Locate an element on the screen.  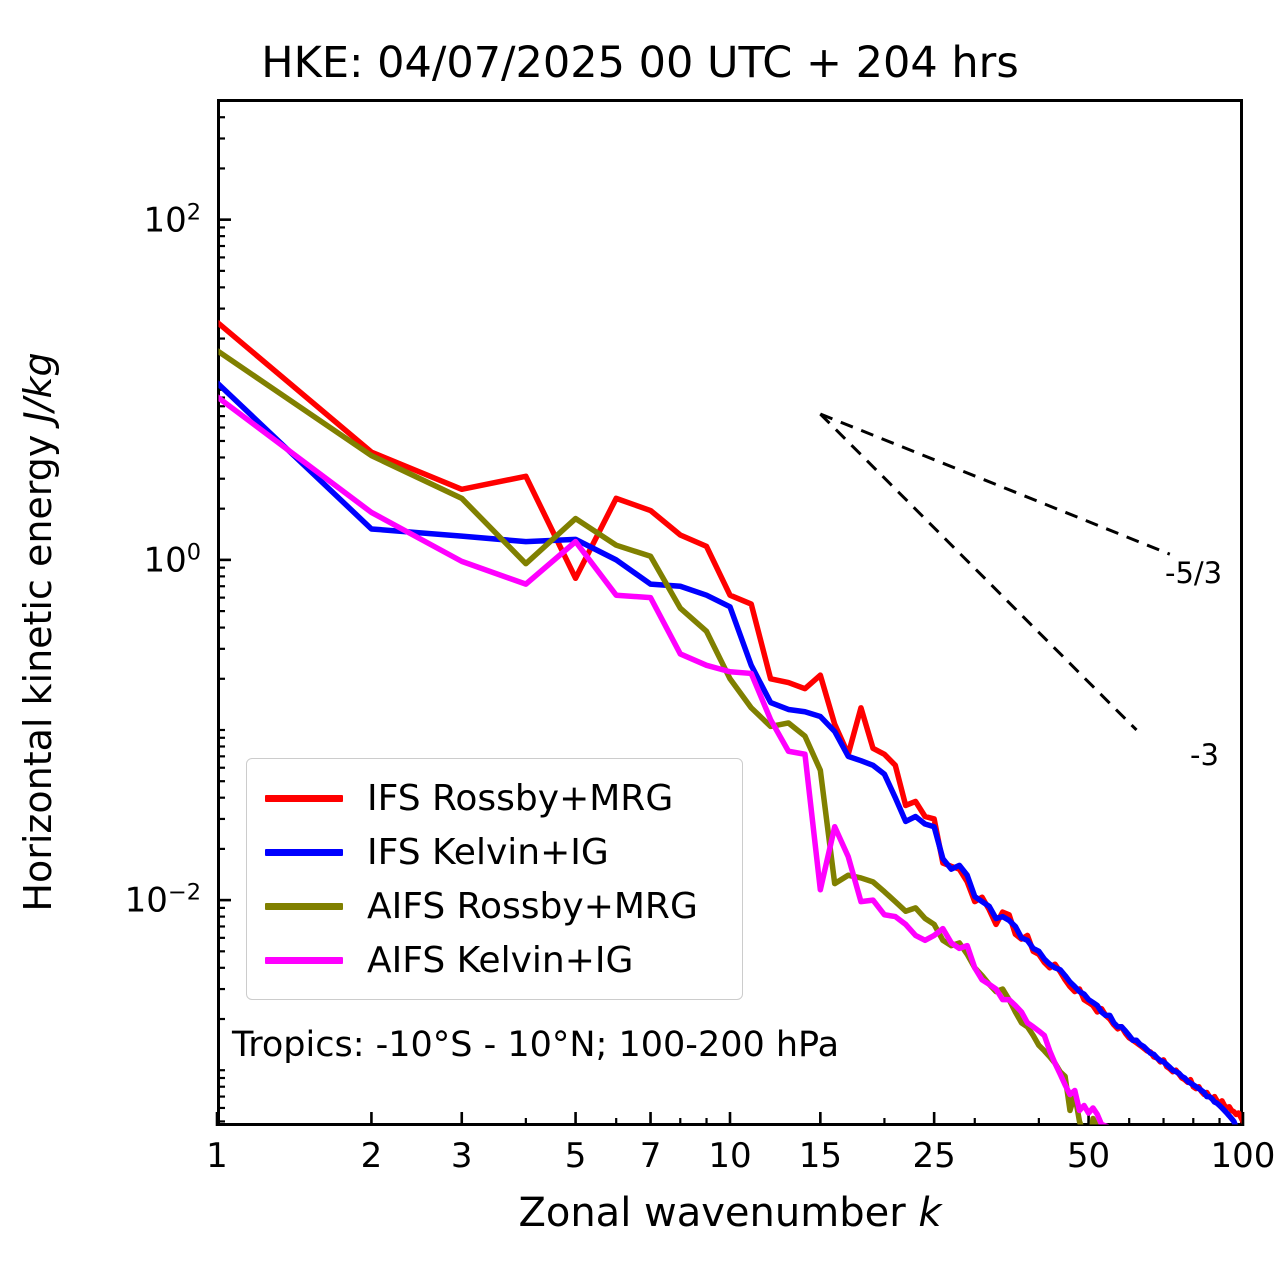
legend-item: IFS Kelvin+IG is located at coordinates (494, 852).